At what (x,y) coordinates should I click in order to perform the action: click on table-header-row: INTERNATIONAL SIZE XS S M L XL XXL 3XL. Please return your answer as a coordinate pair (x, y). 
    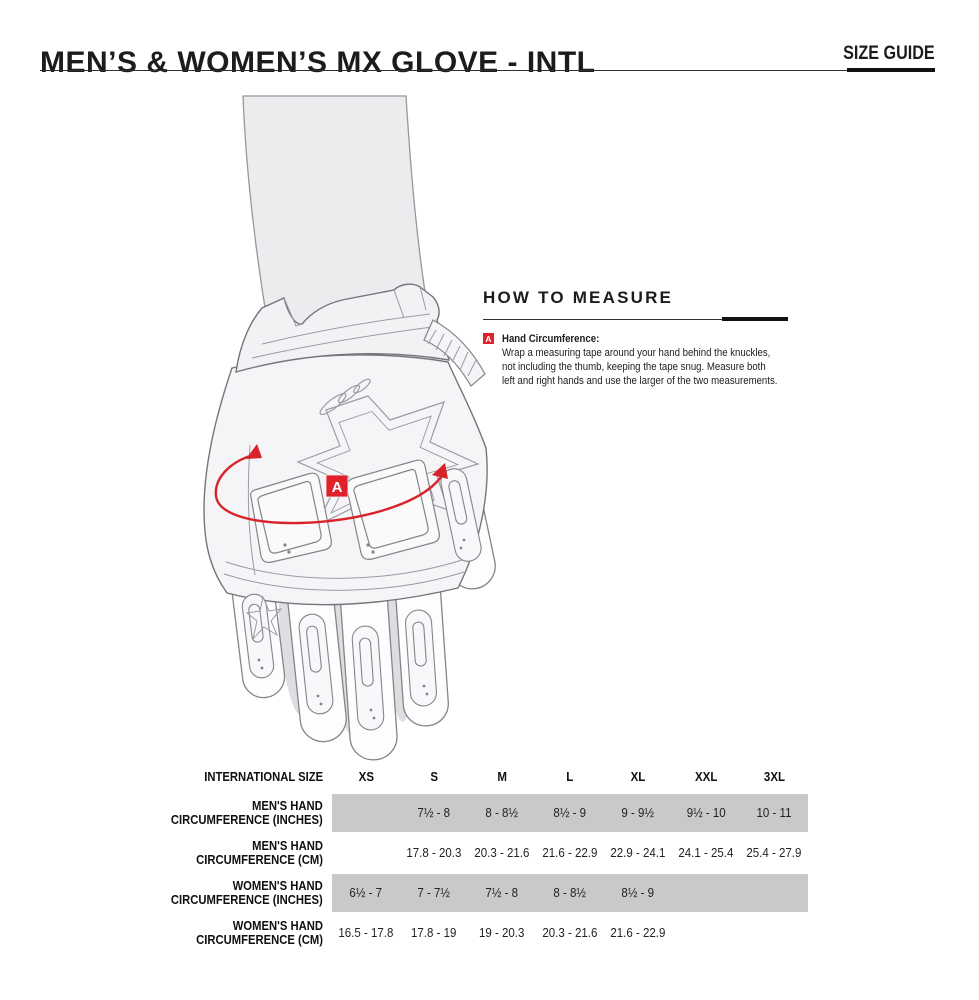
    Looking at the image, I should click on (496, 777).